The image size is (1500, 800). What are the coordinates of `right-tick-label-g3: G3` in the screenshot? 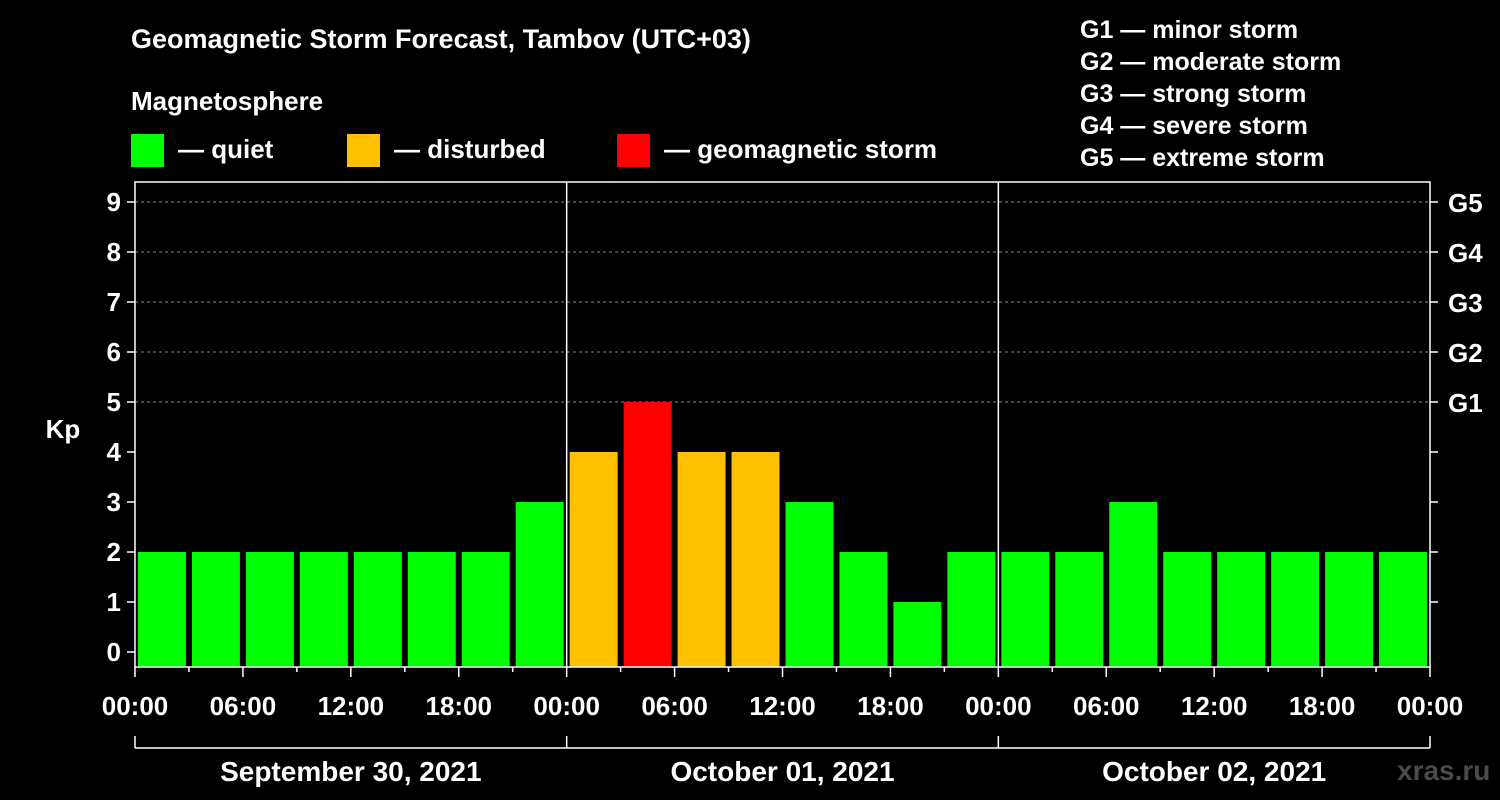 It's located at (1465, 303).